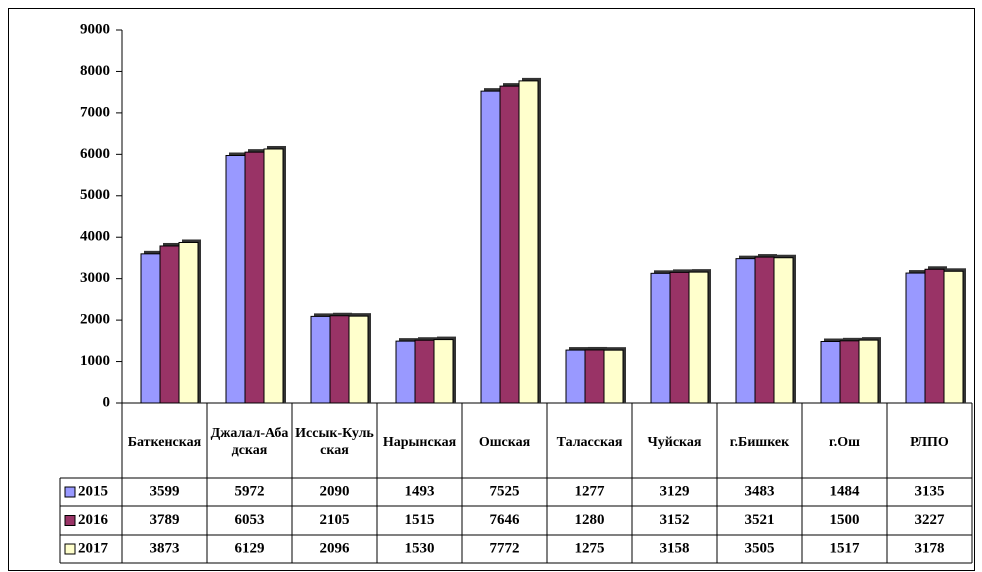 This screenshot has width=982, height=572. I want to click on table-value: 3505, so click(760, 548).